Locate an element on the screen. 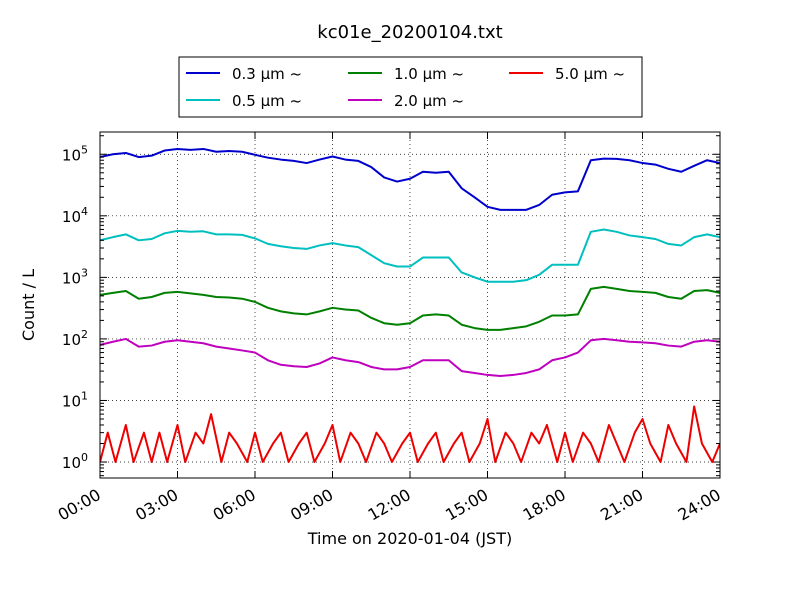 The width and height of the screenshot is (800, 604). legend-label-2: 1.0 μm ~ is located at coordinates (429, 74).